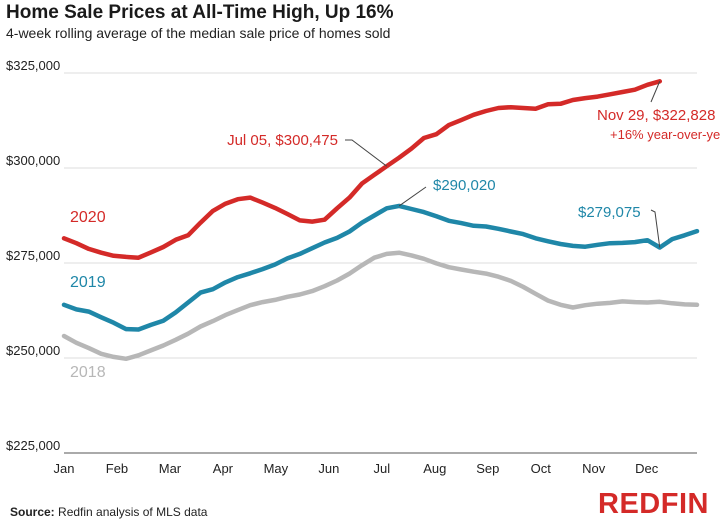 This screenshot has height=524, width=720. What do you see at coordinates (170, 468) in the screenshot?
I see `x-tick-label: Mar` at bounding box center [170, 468].